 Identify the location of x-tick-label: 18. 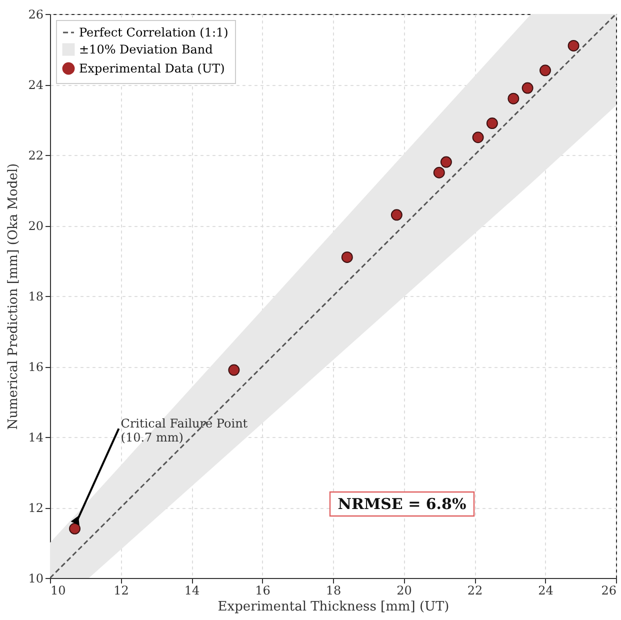
(334, 591).